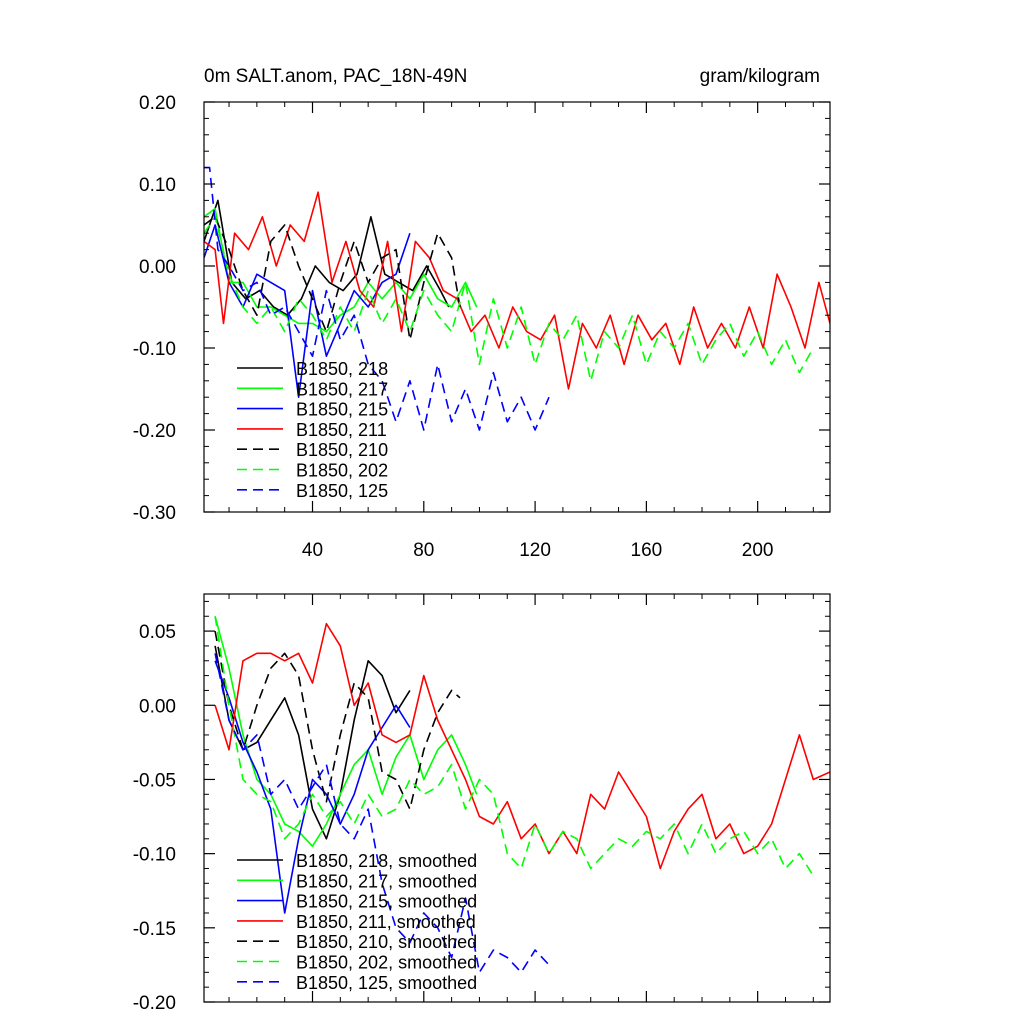 This screenshot has width=1024, height=1024. Describe the element at coordinates (157, 632) in the screenshot. I see `y-tick-label: 0.05` at that location.